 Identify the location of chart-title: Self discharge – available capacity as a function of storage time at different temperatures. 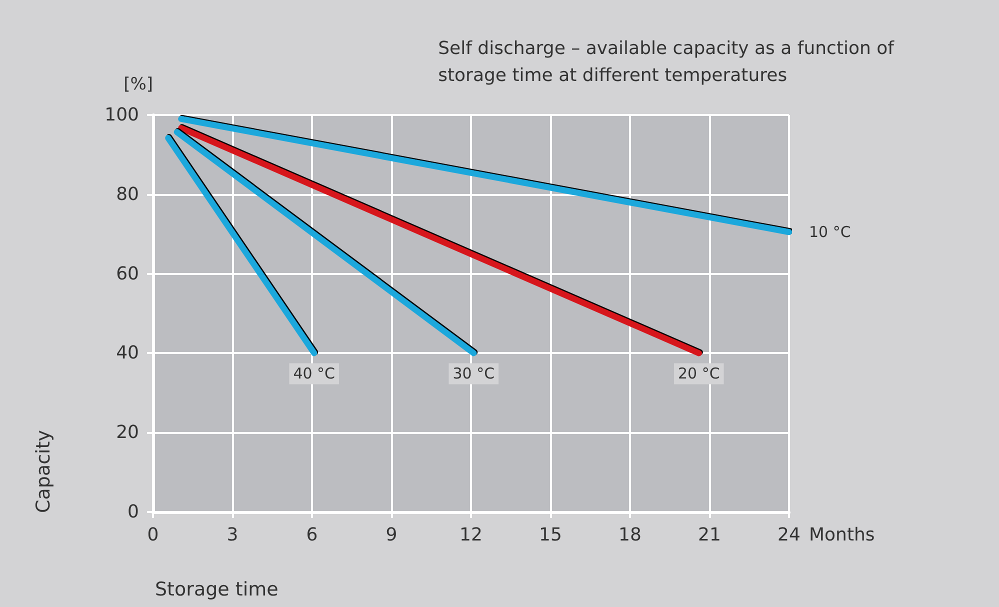
(666, 62).